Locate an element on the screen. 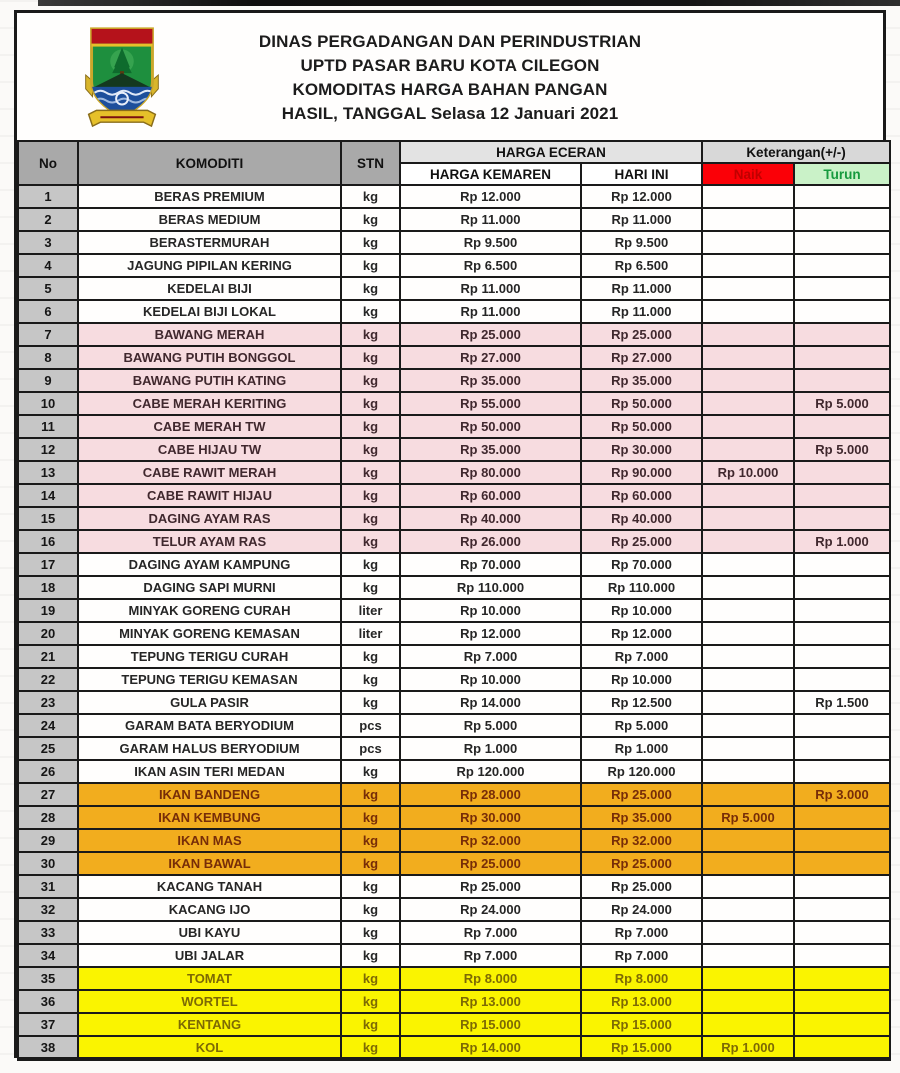 Image resolution: width=900 pixels, height=1073 pixels. title-line-agency: DINAS PERGADANGAN DAN PERINDUSTRIAN is located at coordinates (450, 41).